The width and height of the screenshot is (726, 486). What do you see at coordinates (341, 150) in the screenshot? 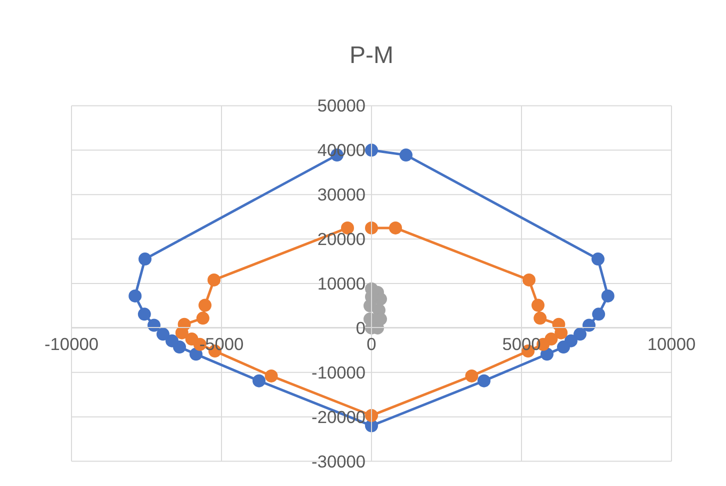
I see `y-tick-label: 40000` at bounding box center [341, 150].